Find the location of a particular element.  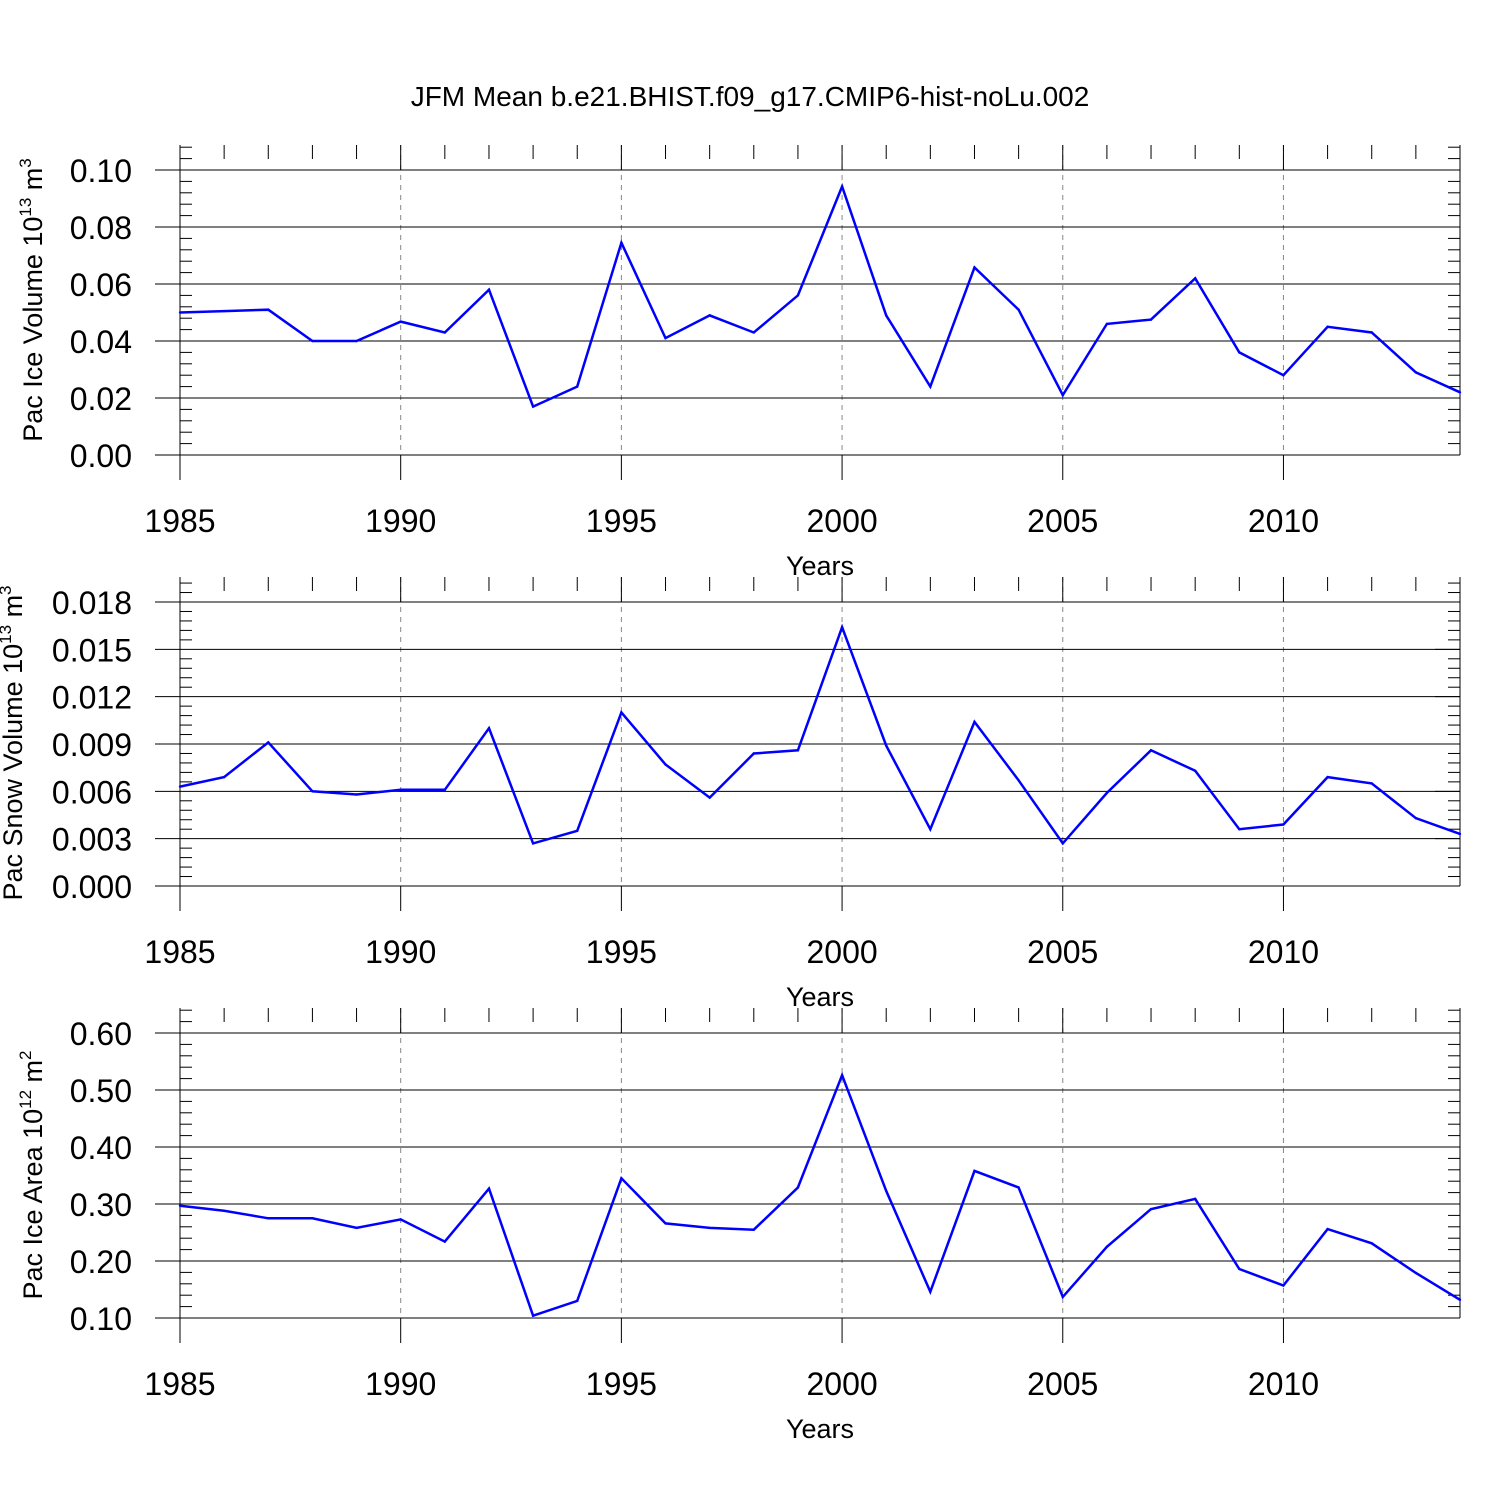

y-tick-label: 0.015 is located at coordinates (92, 650).